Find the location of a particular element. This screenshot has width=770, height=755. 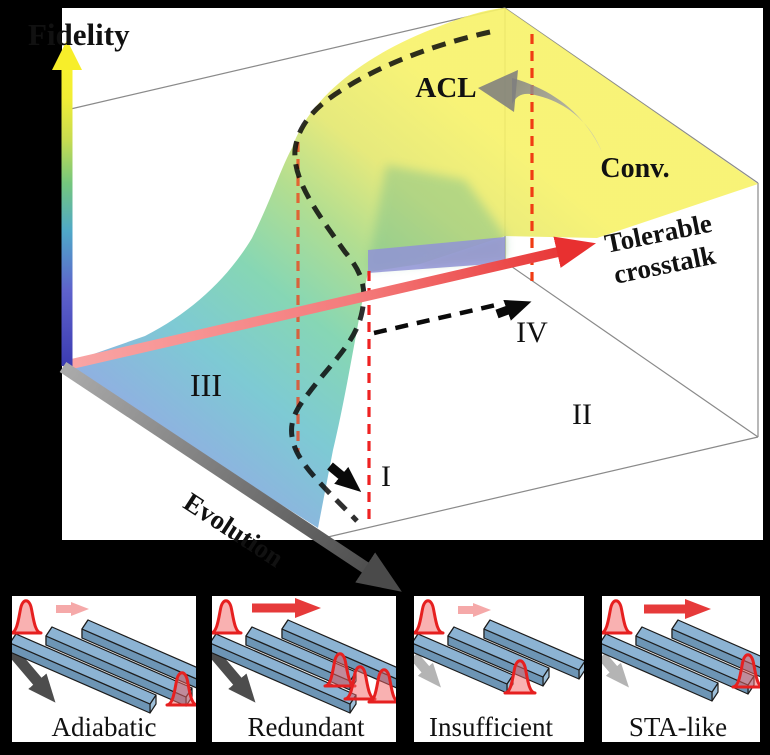

arrow-region-IV is located at coordinates (513, 310).